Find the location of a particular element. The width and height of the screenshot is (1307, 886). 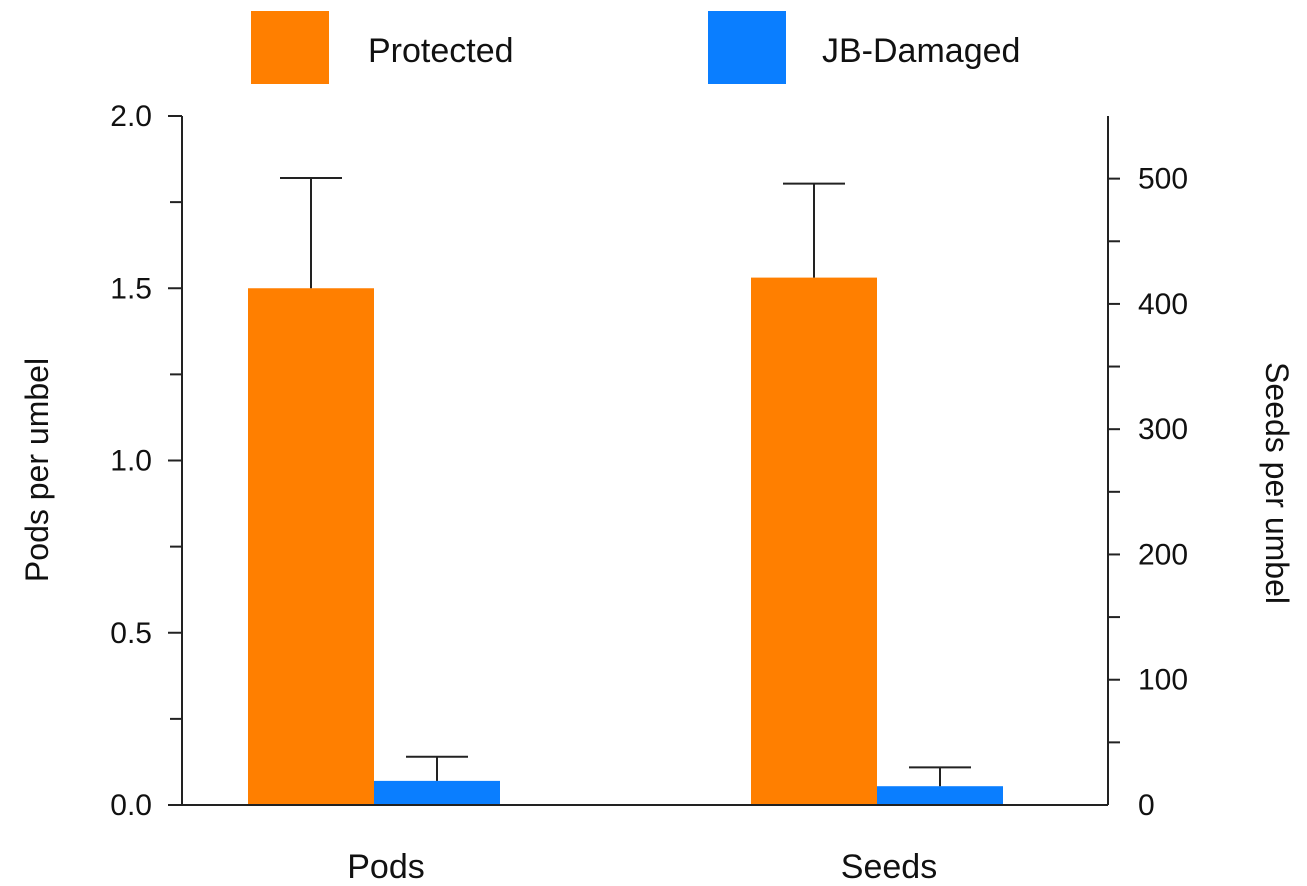

right-tick-label: 500 is located at coordinates (1163, 179).